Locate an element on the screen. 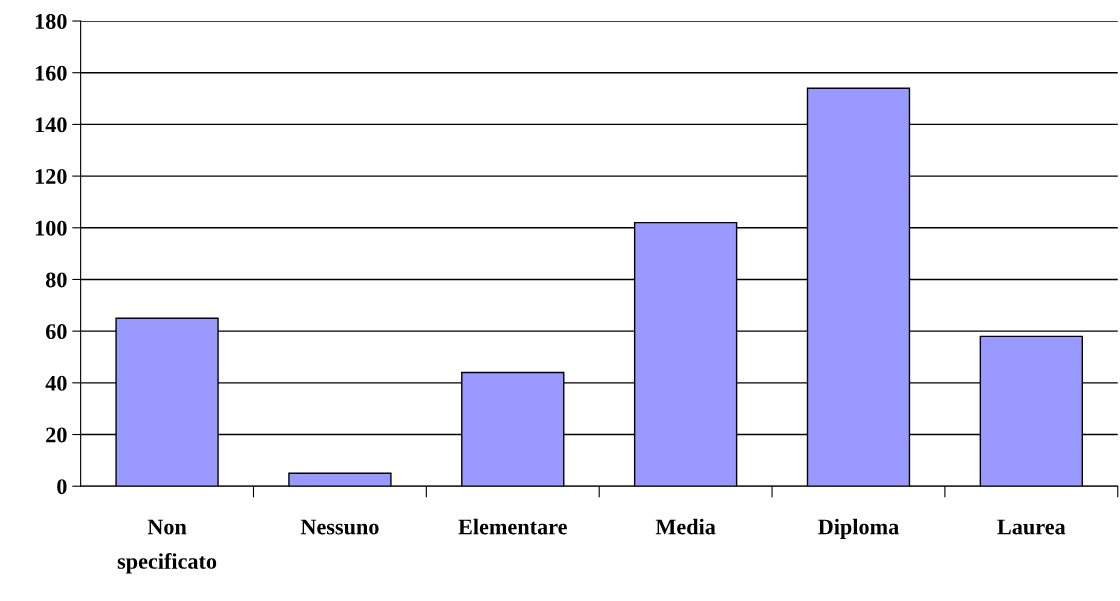 This screenshot has height=601, width=1120. y-tick-label: 40 is located at coordinates (56, 383).